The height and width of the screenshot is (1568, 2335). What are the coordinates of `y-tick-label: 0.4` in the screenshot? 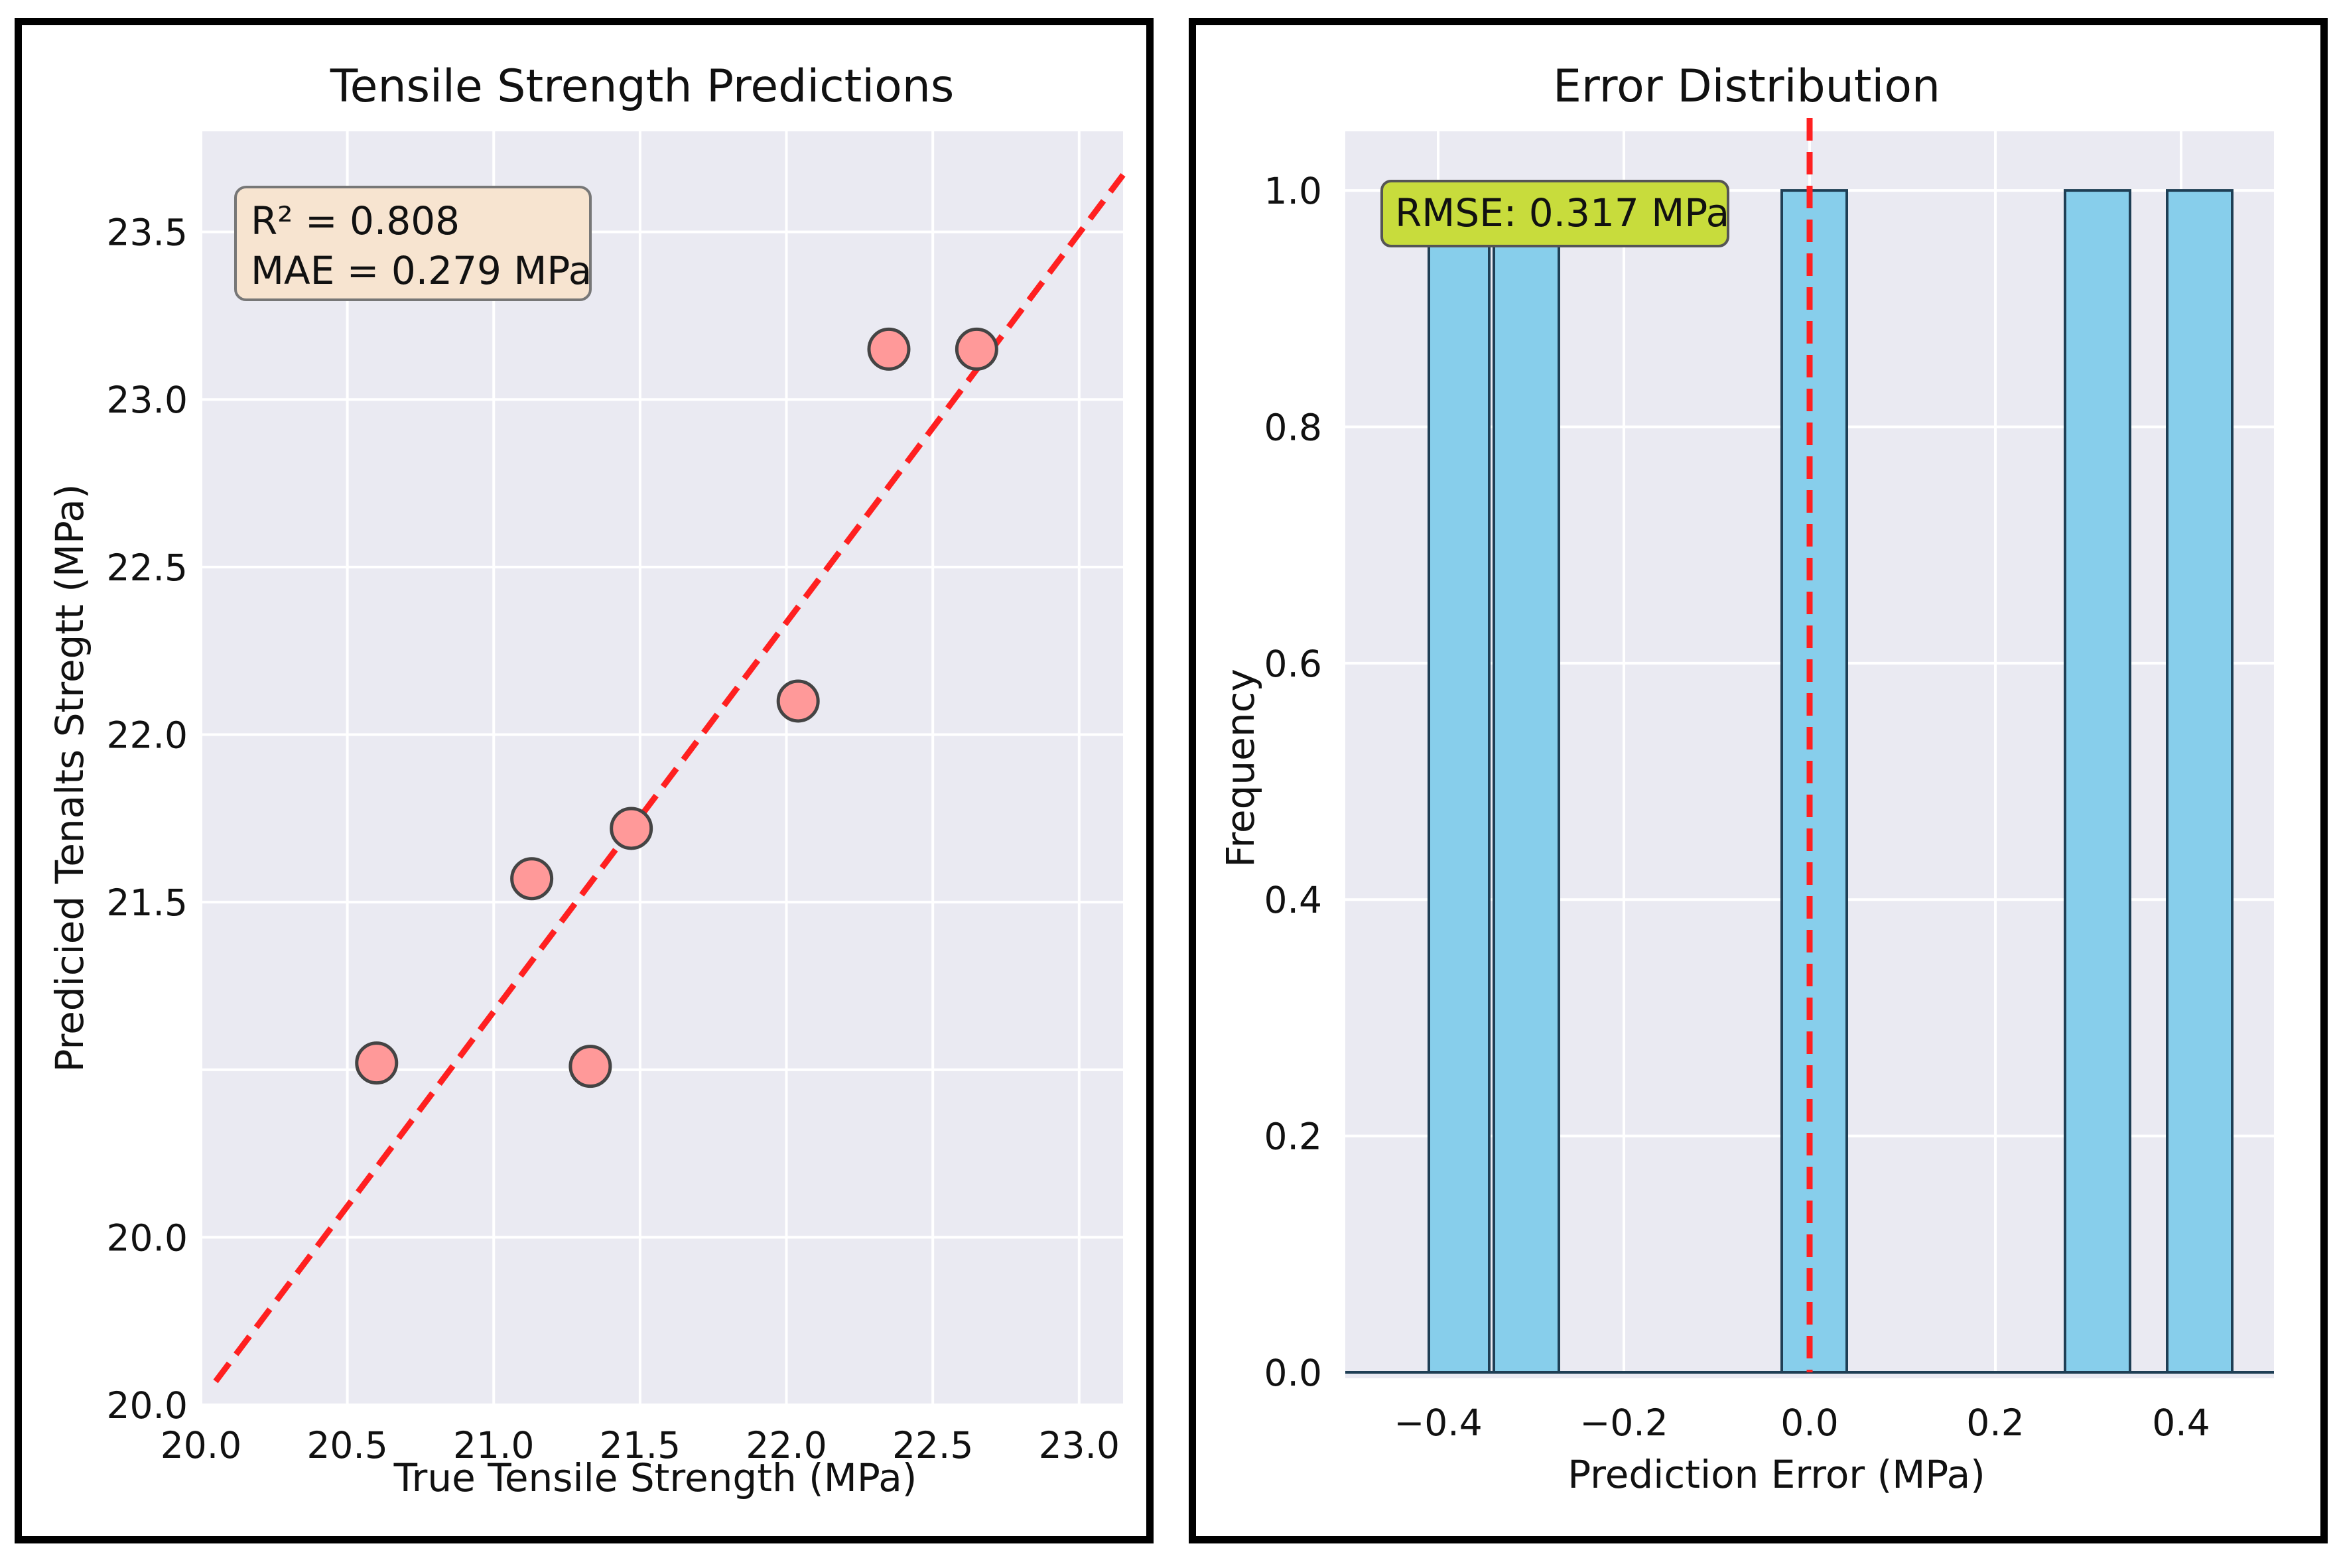 It's located at (1293, 900).